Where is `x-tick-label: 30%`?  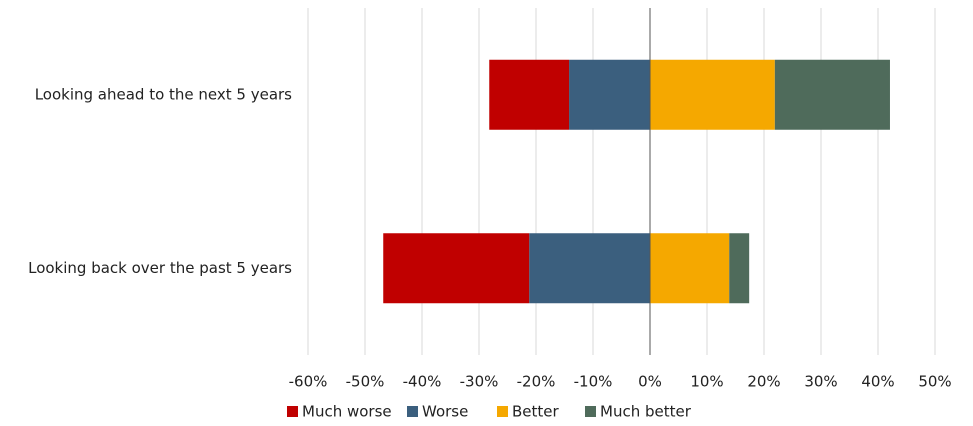 x-tick-label: 30% is located at coordinates (820, 382).